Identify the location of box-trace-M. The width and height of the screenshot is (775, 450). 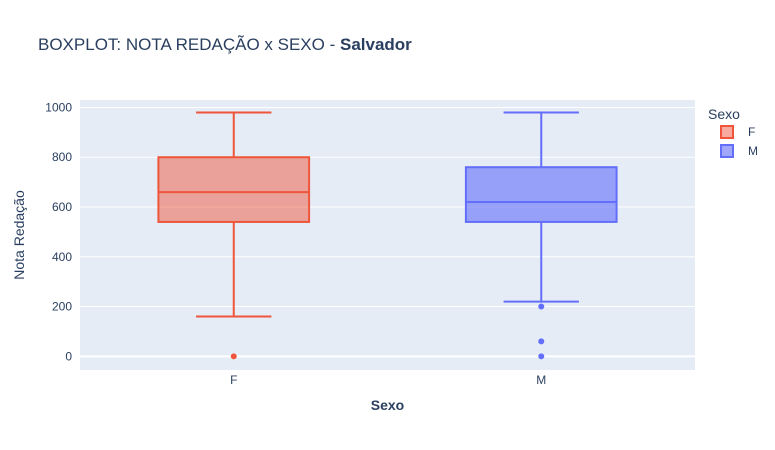
(541, 235).